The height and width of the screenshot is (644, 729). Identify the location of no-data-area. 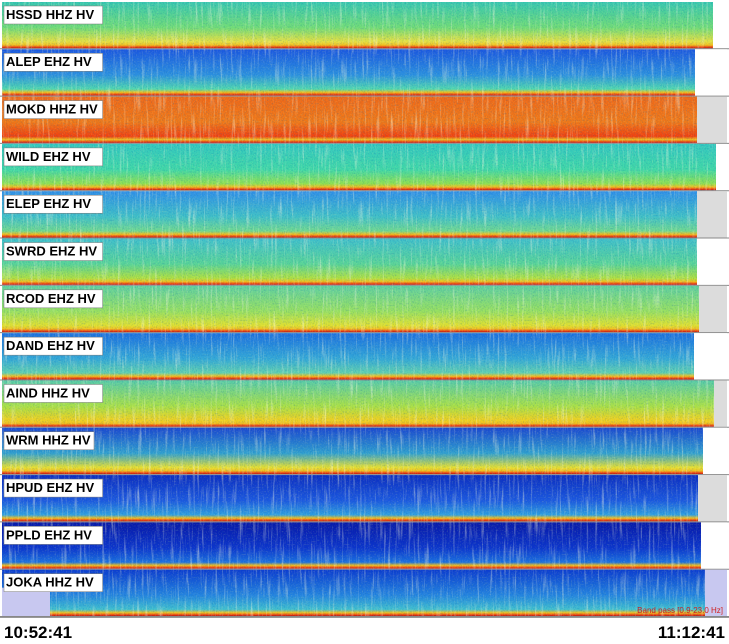
(26, 601).